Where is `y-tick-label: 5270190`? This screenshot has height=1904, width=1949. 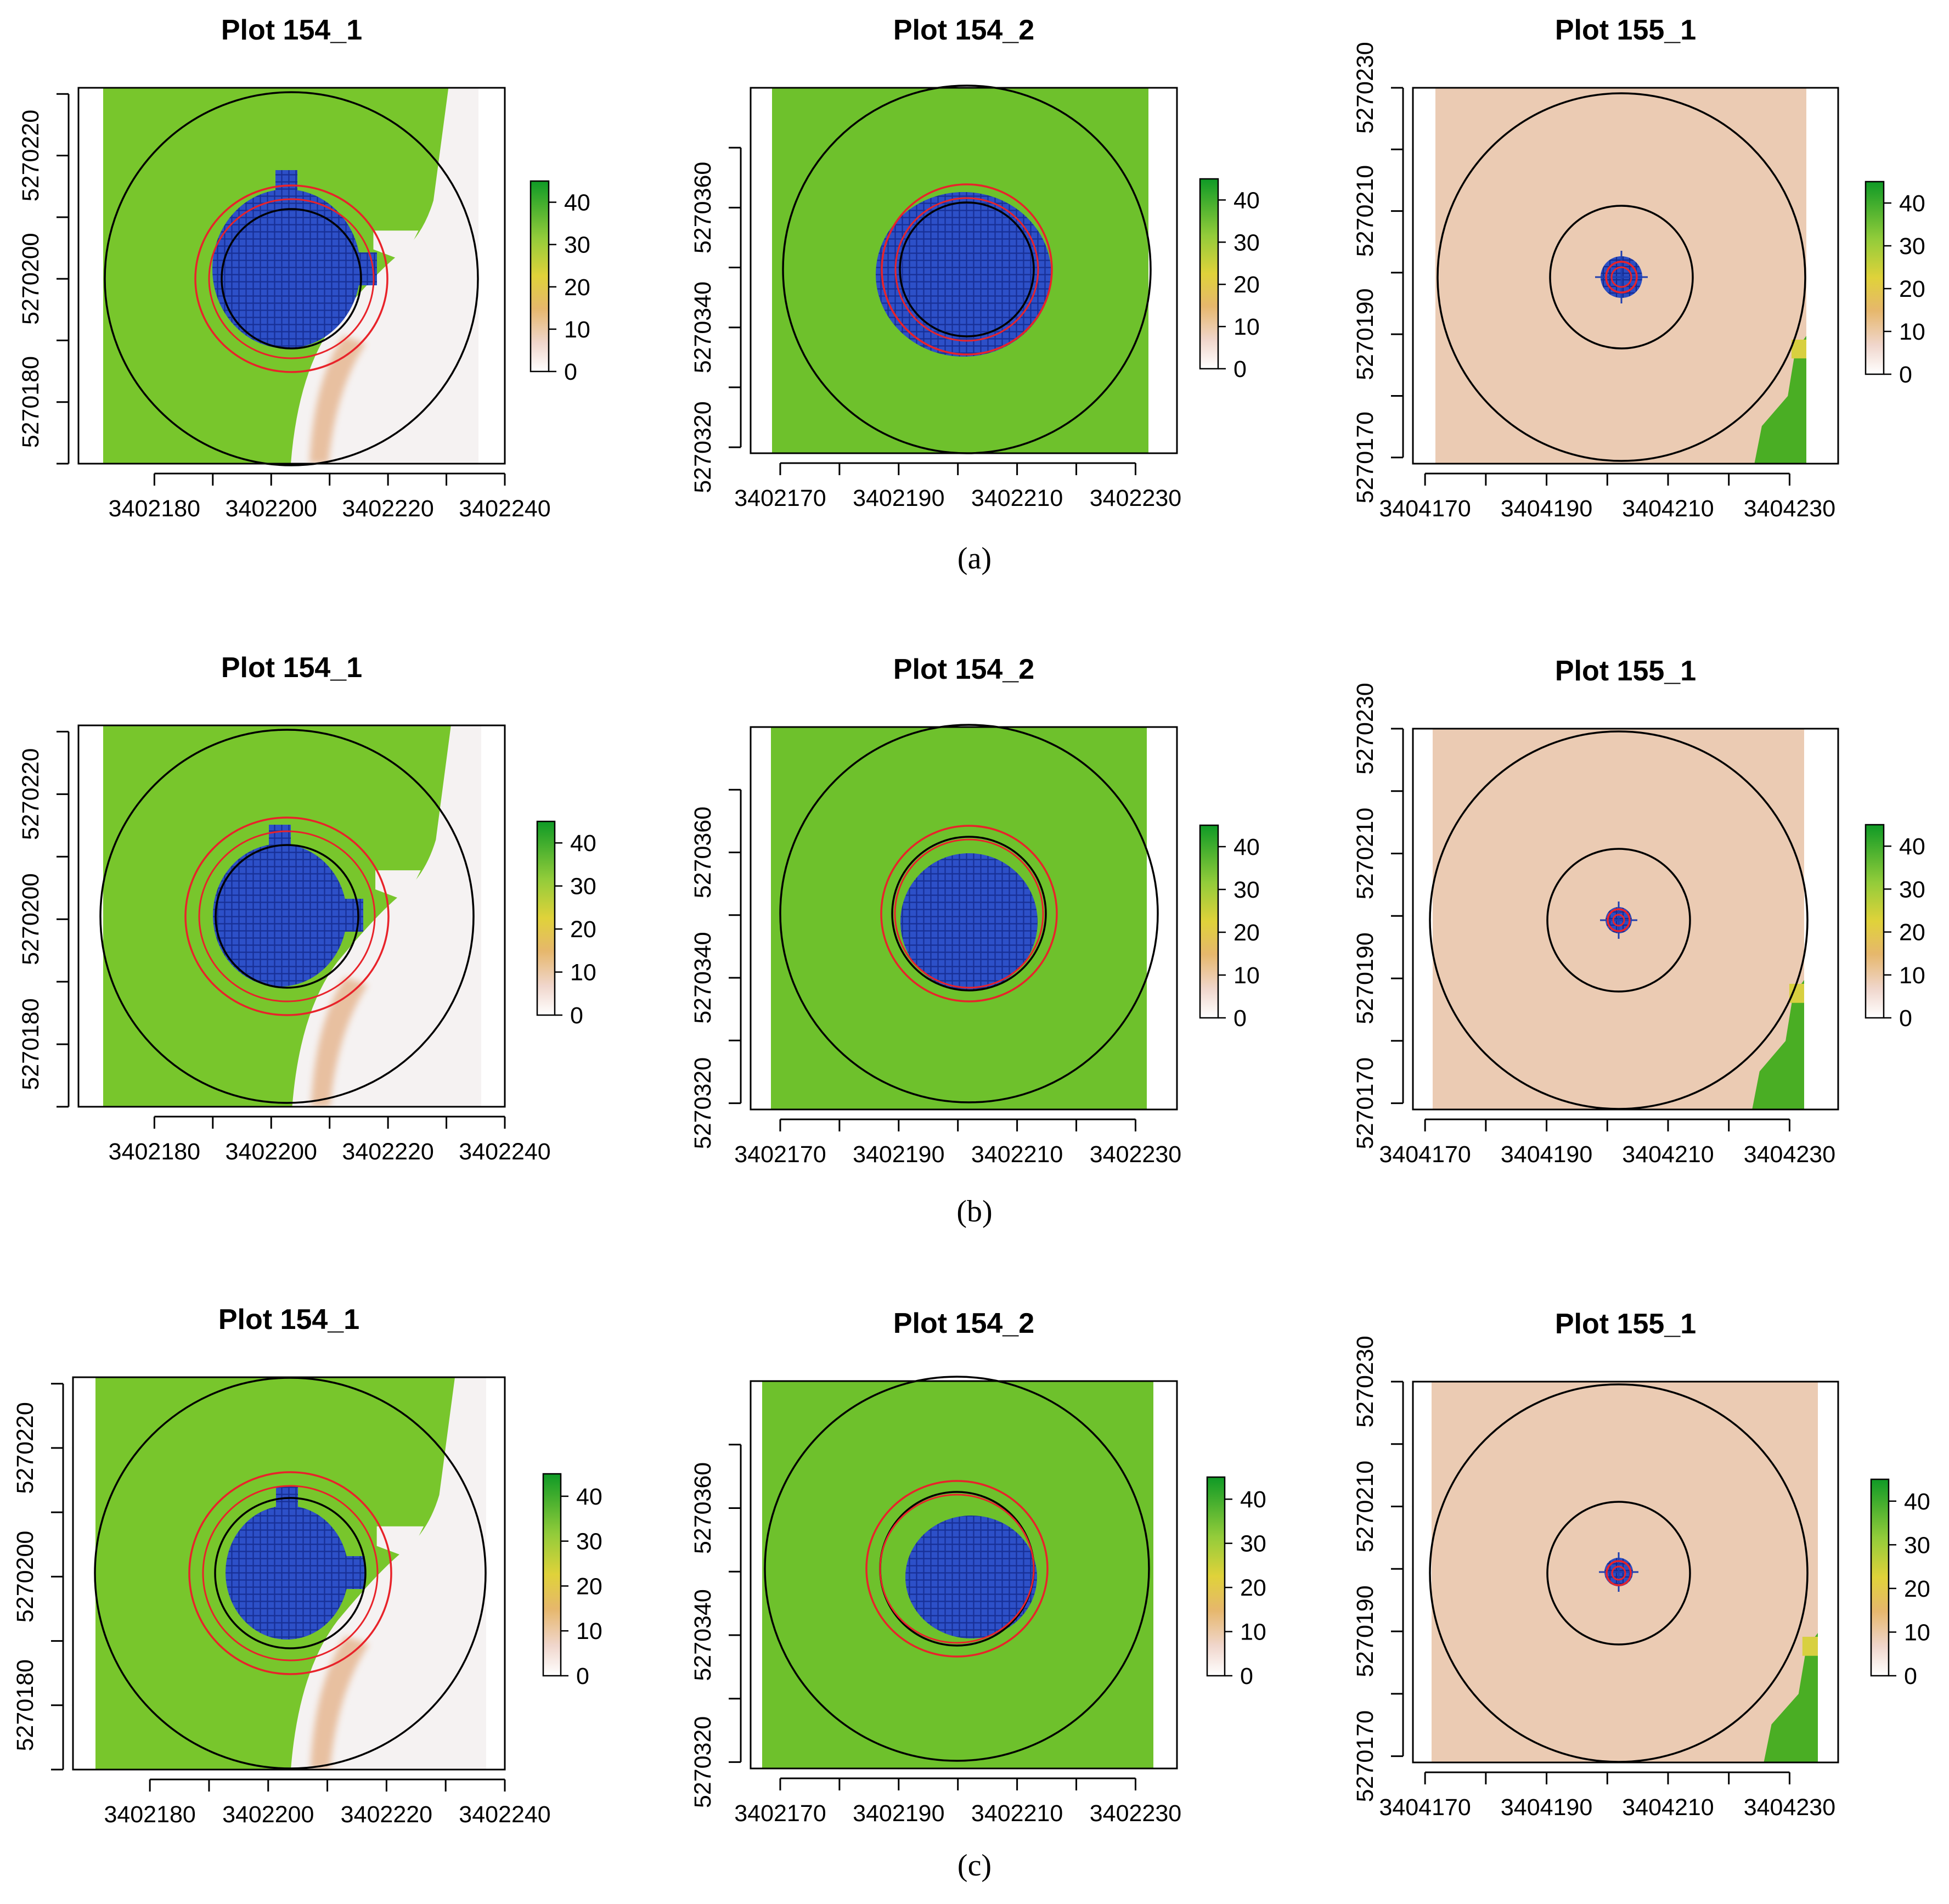
y-tick-label: 5270190 is located at coordinates (1365, 1631).